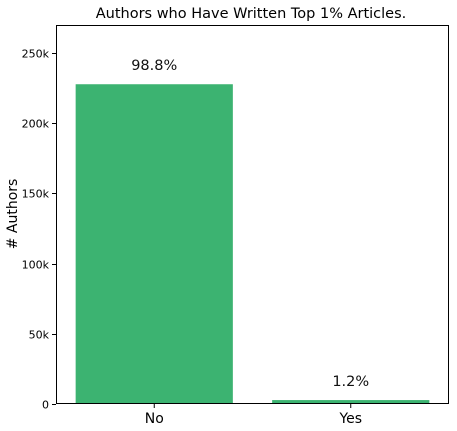 Image resolution: width=457 pixels, height=431 pixels. What do you see at coordinates (39, 230) in the screenshot?
I see `y-axis-ticks: 0 50k 100k 150k 200k 250k` at bounding box center [39, 230].